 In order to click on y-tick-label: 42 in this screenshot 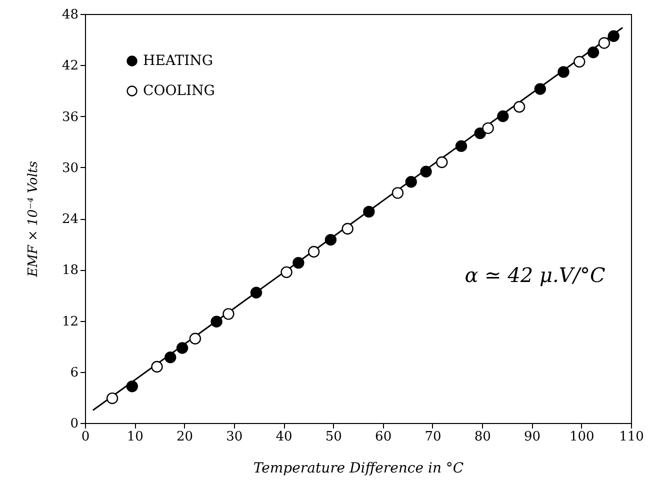, I will do `click(70, 66)`.